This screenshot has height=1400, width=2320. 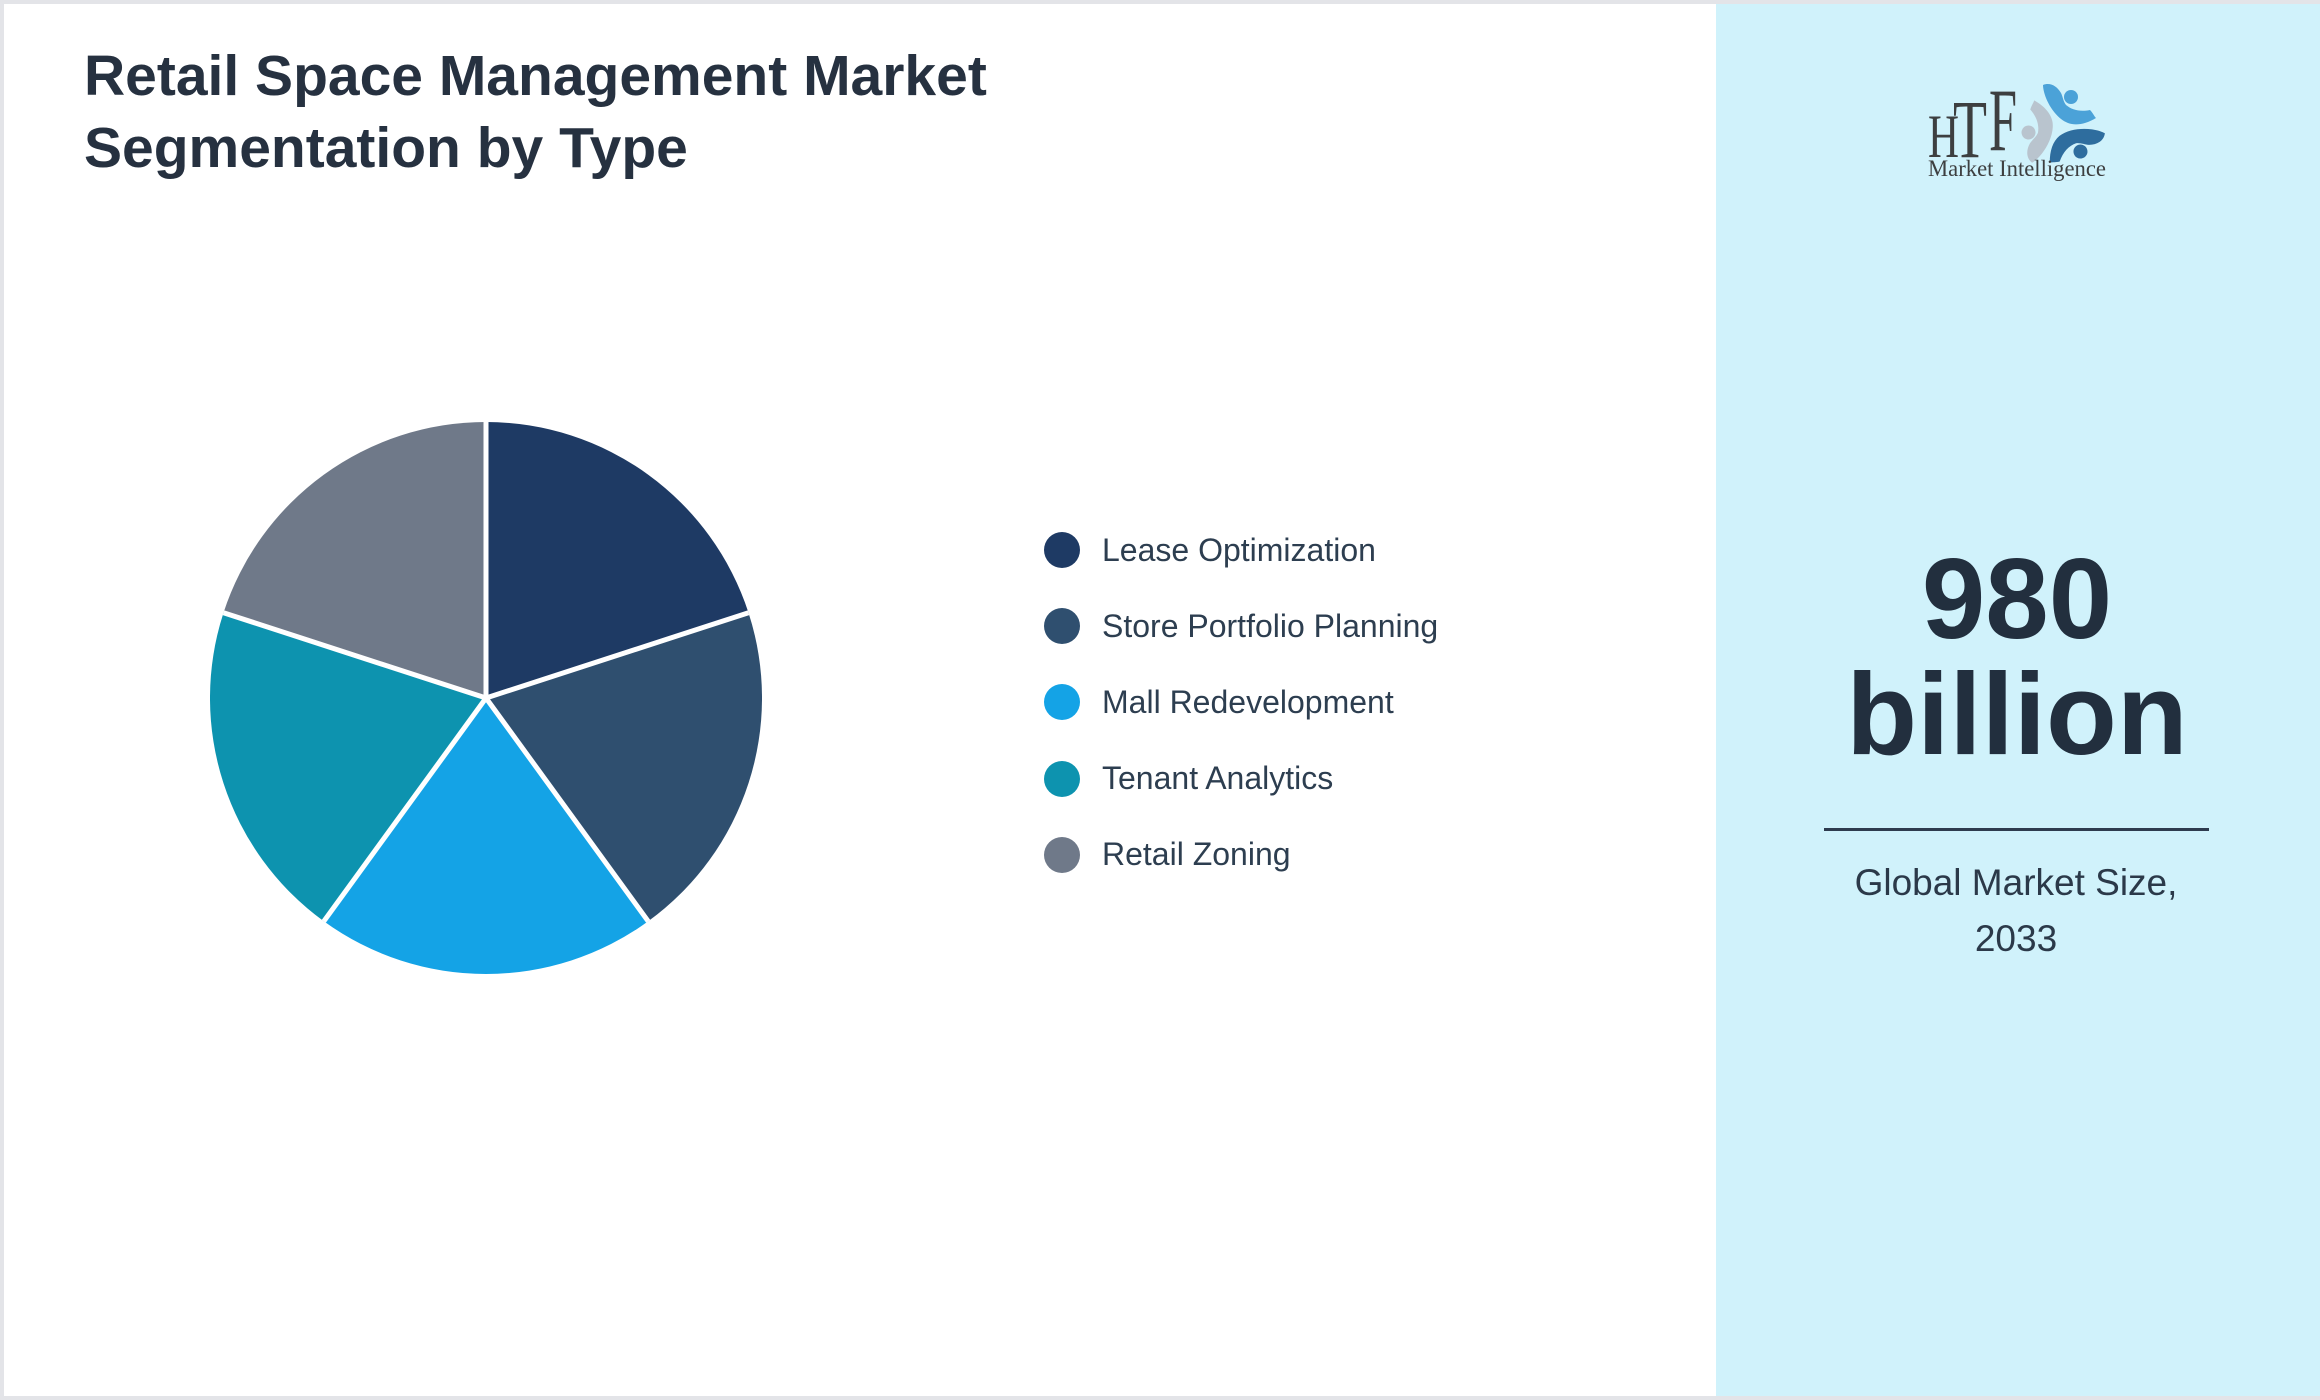 I want to click on svg-text: T, so click(x=1970, y=129).